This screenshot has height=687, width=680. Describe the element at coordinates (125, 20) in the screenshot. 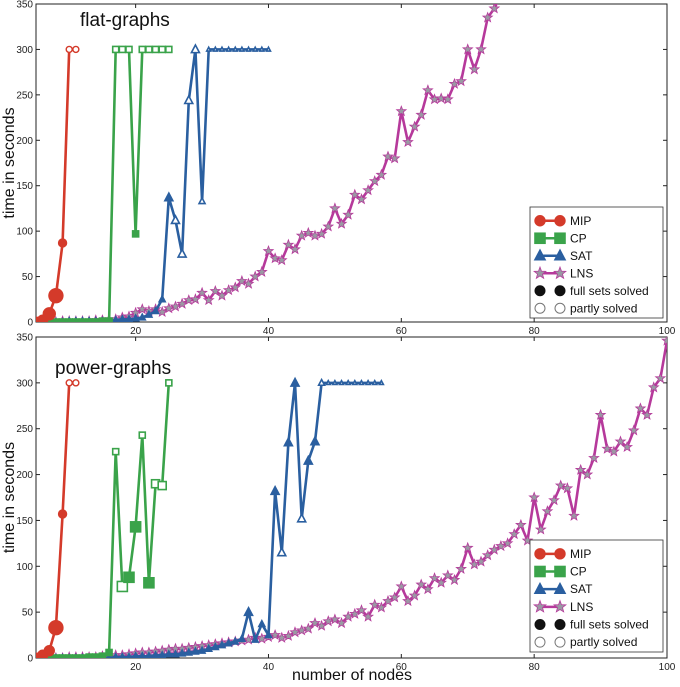

I see `panel-title: flat-graphs` at that location.